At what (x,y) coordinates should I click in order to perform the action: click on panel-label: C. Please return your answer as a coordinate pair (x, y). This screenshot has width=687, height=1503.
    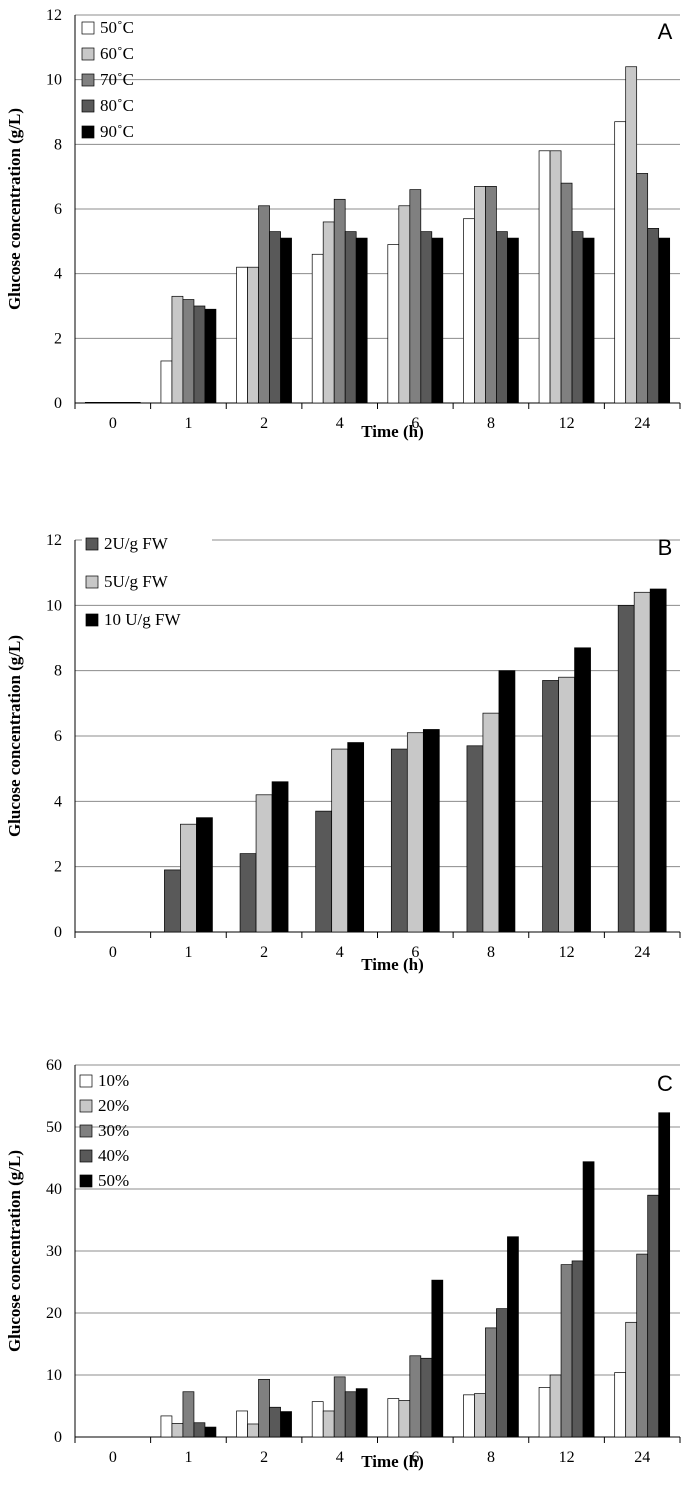
    Looking at the image, I should click on (665, 1083).